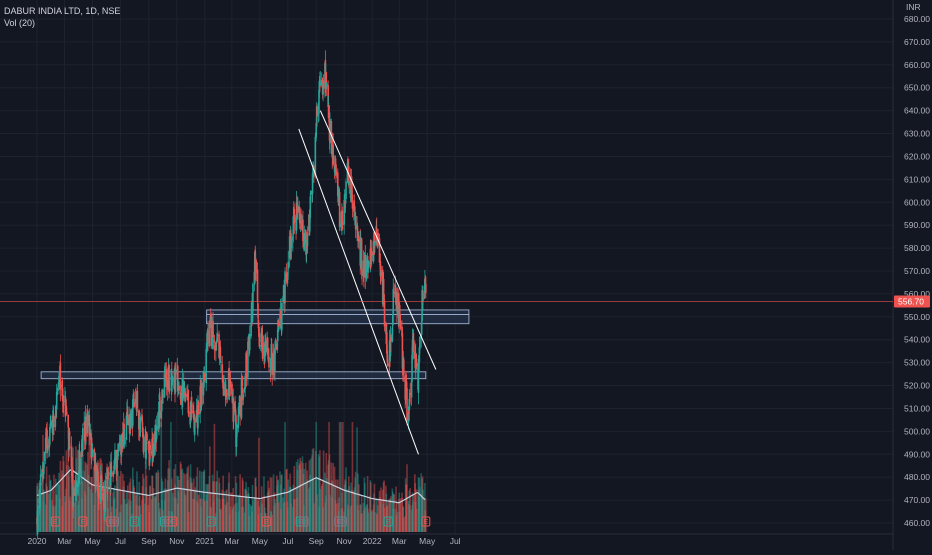 This screenshot has width=932, height=555. I want to click on symbol-title: DABUR INDIA LTD, 1D, NSE, so click(62, 11).